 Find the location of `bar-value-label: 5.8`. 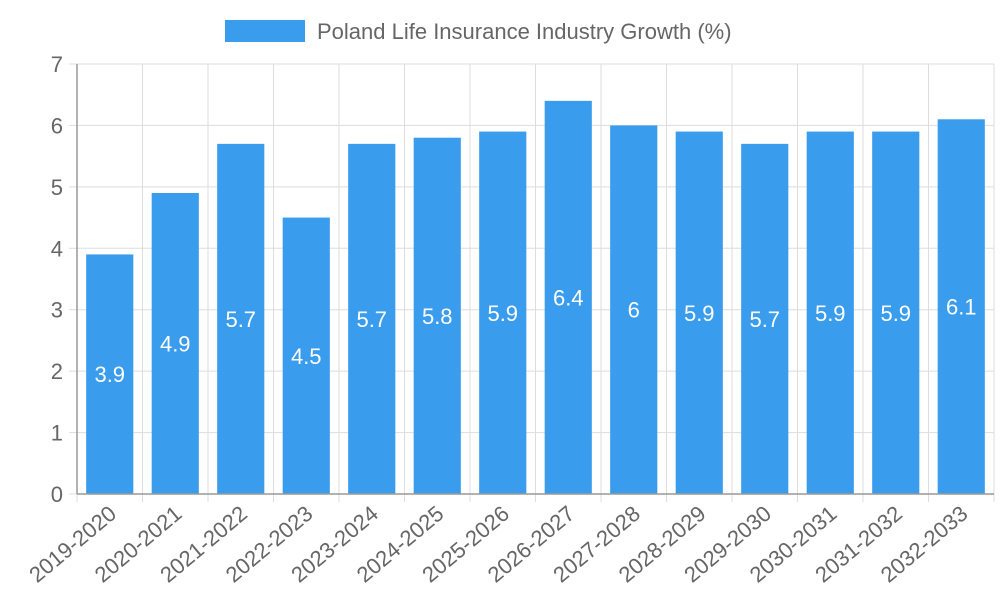

bar-value-label: 5.8 is located at coordinates (437, 316).